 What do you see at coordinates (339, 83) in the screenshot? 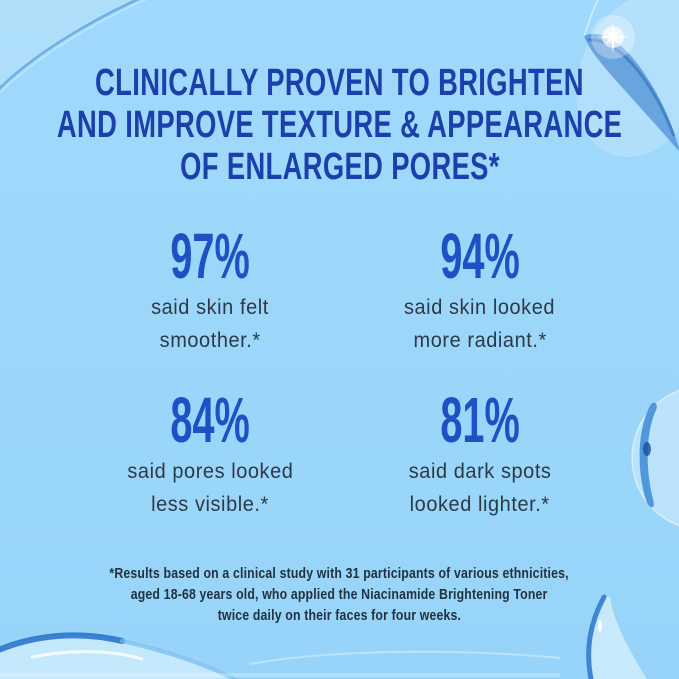
I see `headline-line-1: CLINICALLY PROVEN TO BRIGHTEN` at bounding box center [339, 83].